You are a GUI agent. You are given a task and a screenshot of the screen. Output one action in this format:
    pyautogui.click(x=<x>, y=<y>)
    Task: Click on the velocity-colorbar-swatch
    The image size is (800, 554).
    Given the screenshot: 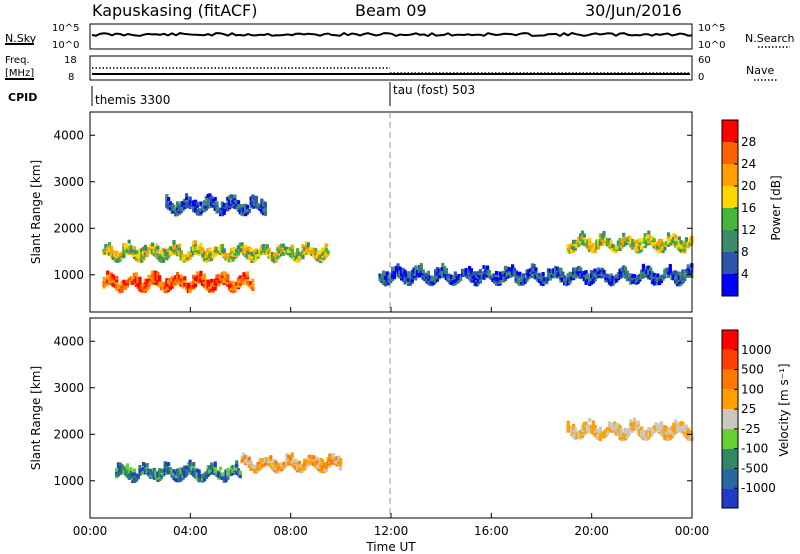 What is the action you would take?
    pyautogui.click(x=730, y=438)
    